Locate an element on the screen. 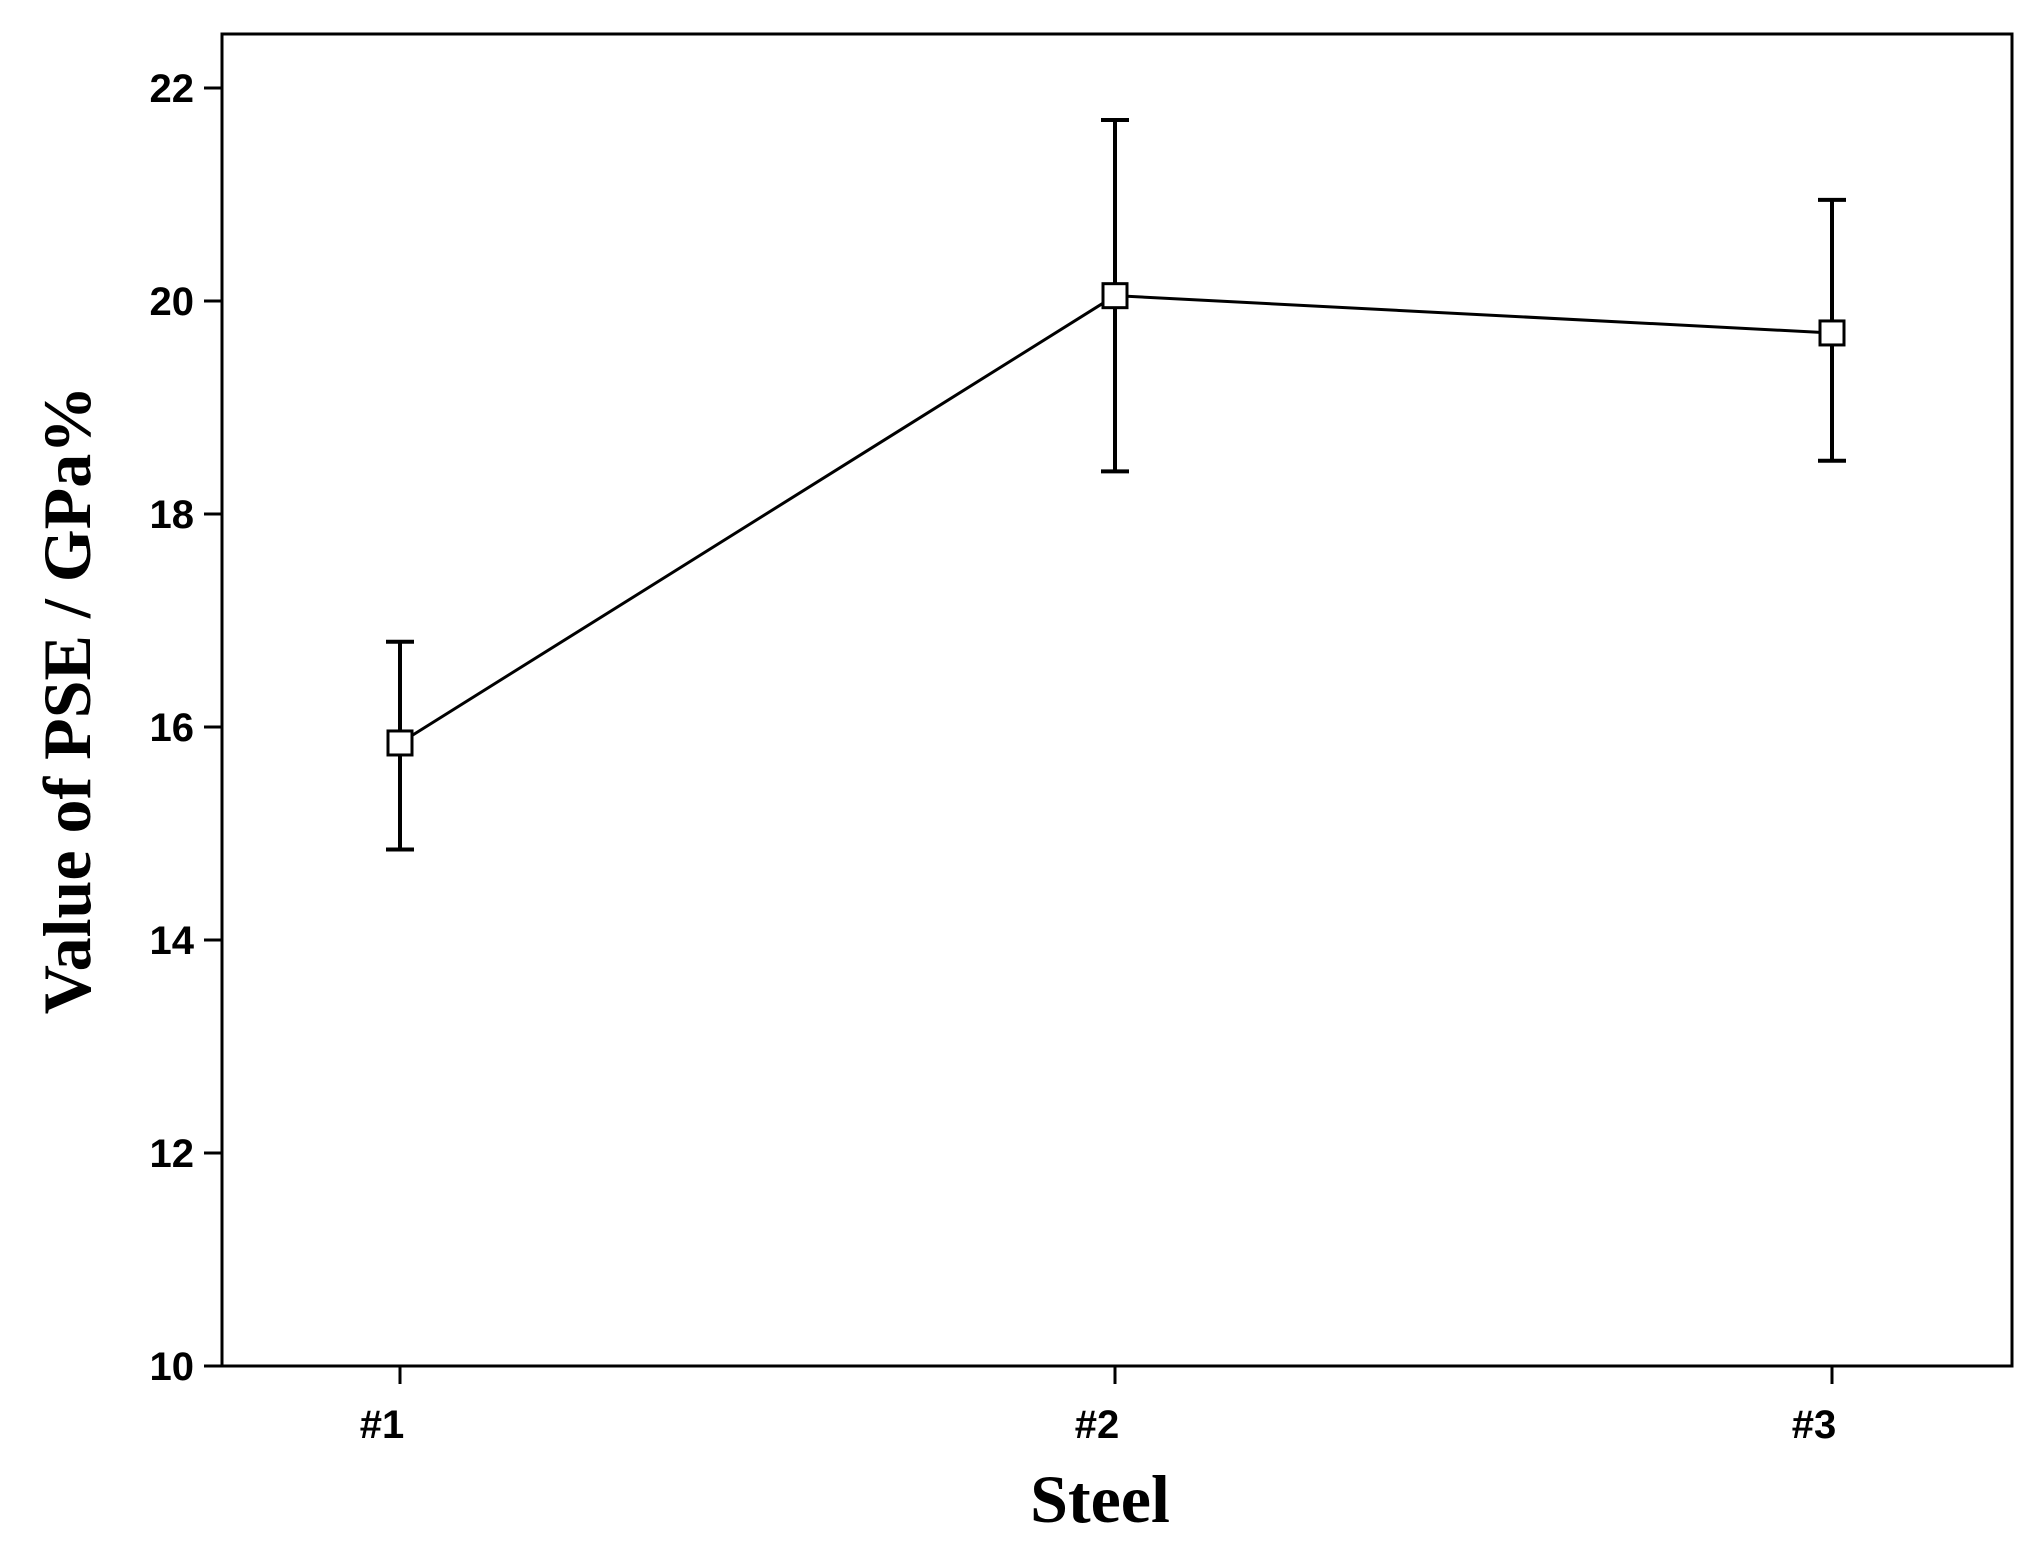 Image resolution: width=2030 pixels, height=1561 pixels. y-tick-label: 16 is located at coordinates (172, 728).